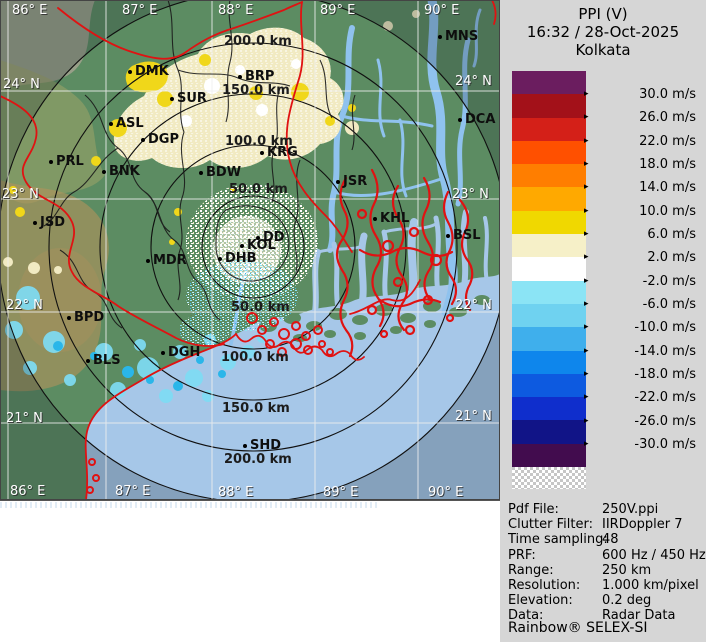 The height and width of the screenshot is (642, 706). What do you see at coordinates (667, 211) in the screenshot?
I see `tick-value: 10.0 m/s` at bounding box center [667, 211].